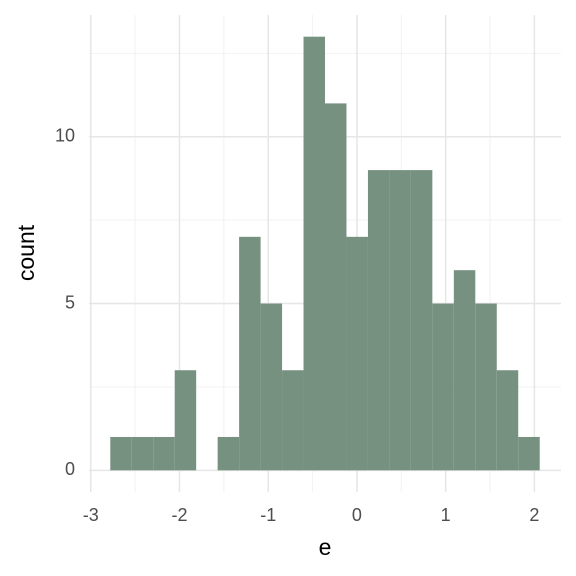  I want to click on x-tick-label: 1, so click(446, 515).